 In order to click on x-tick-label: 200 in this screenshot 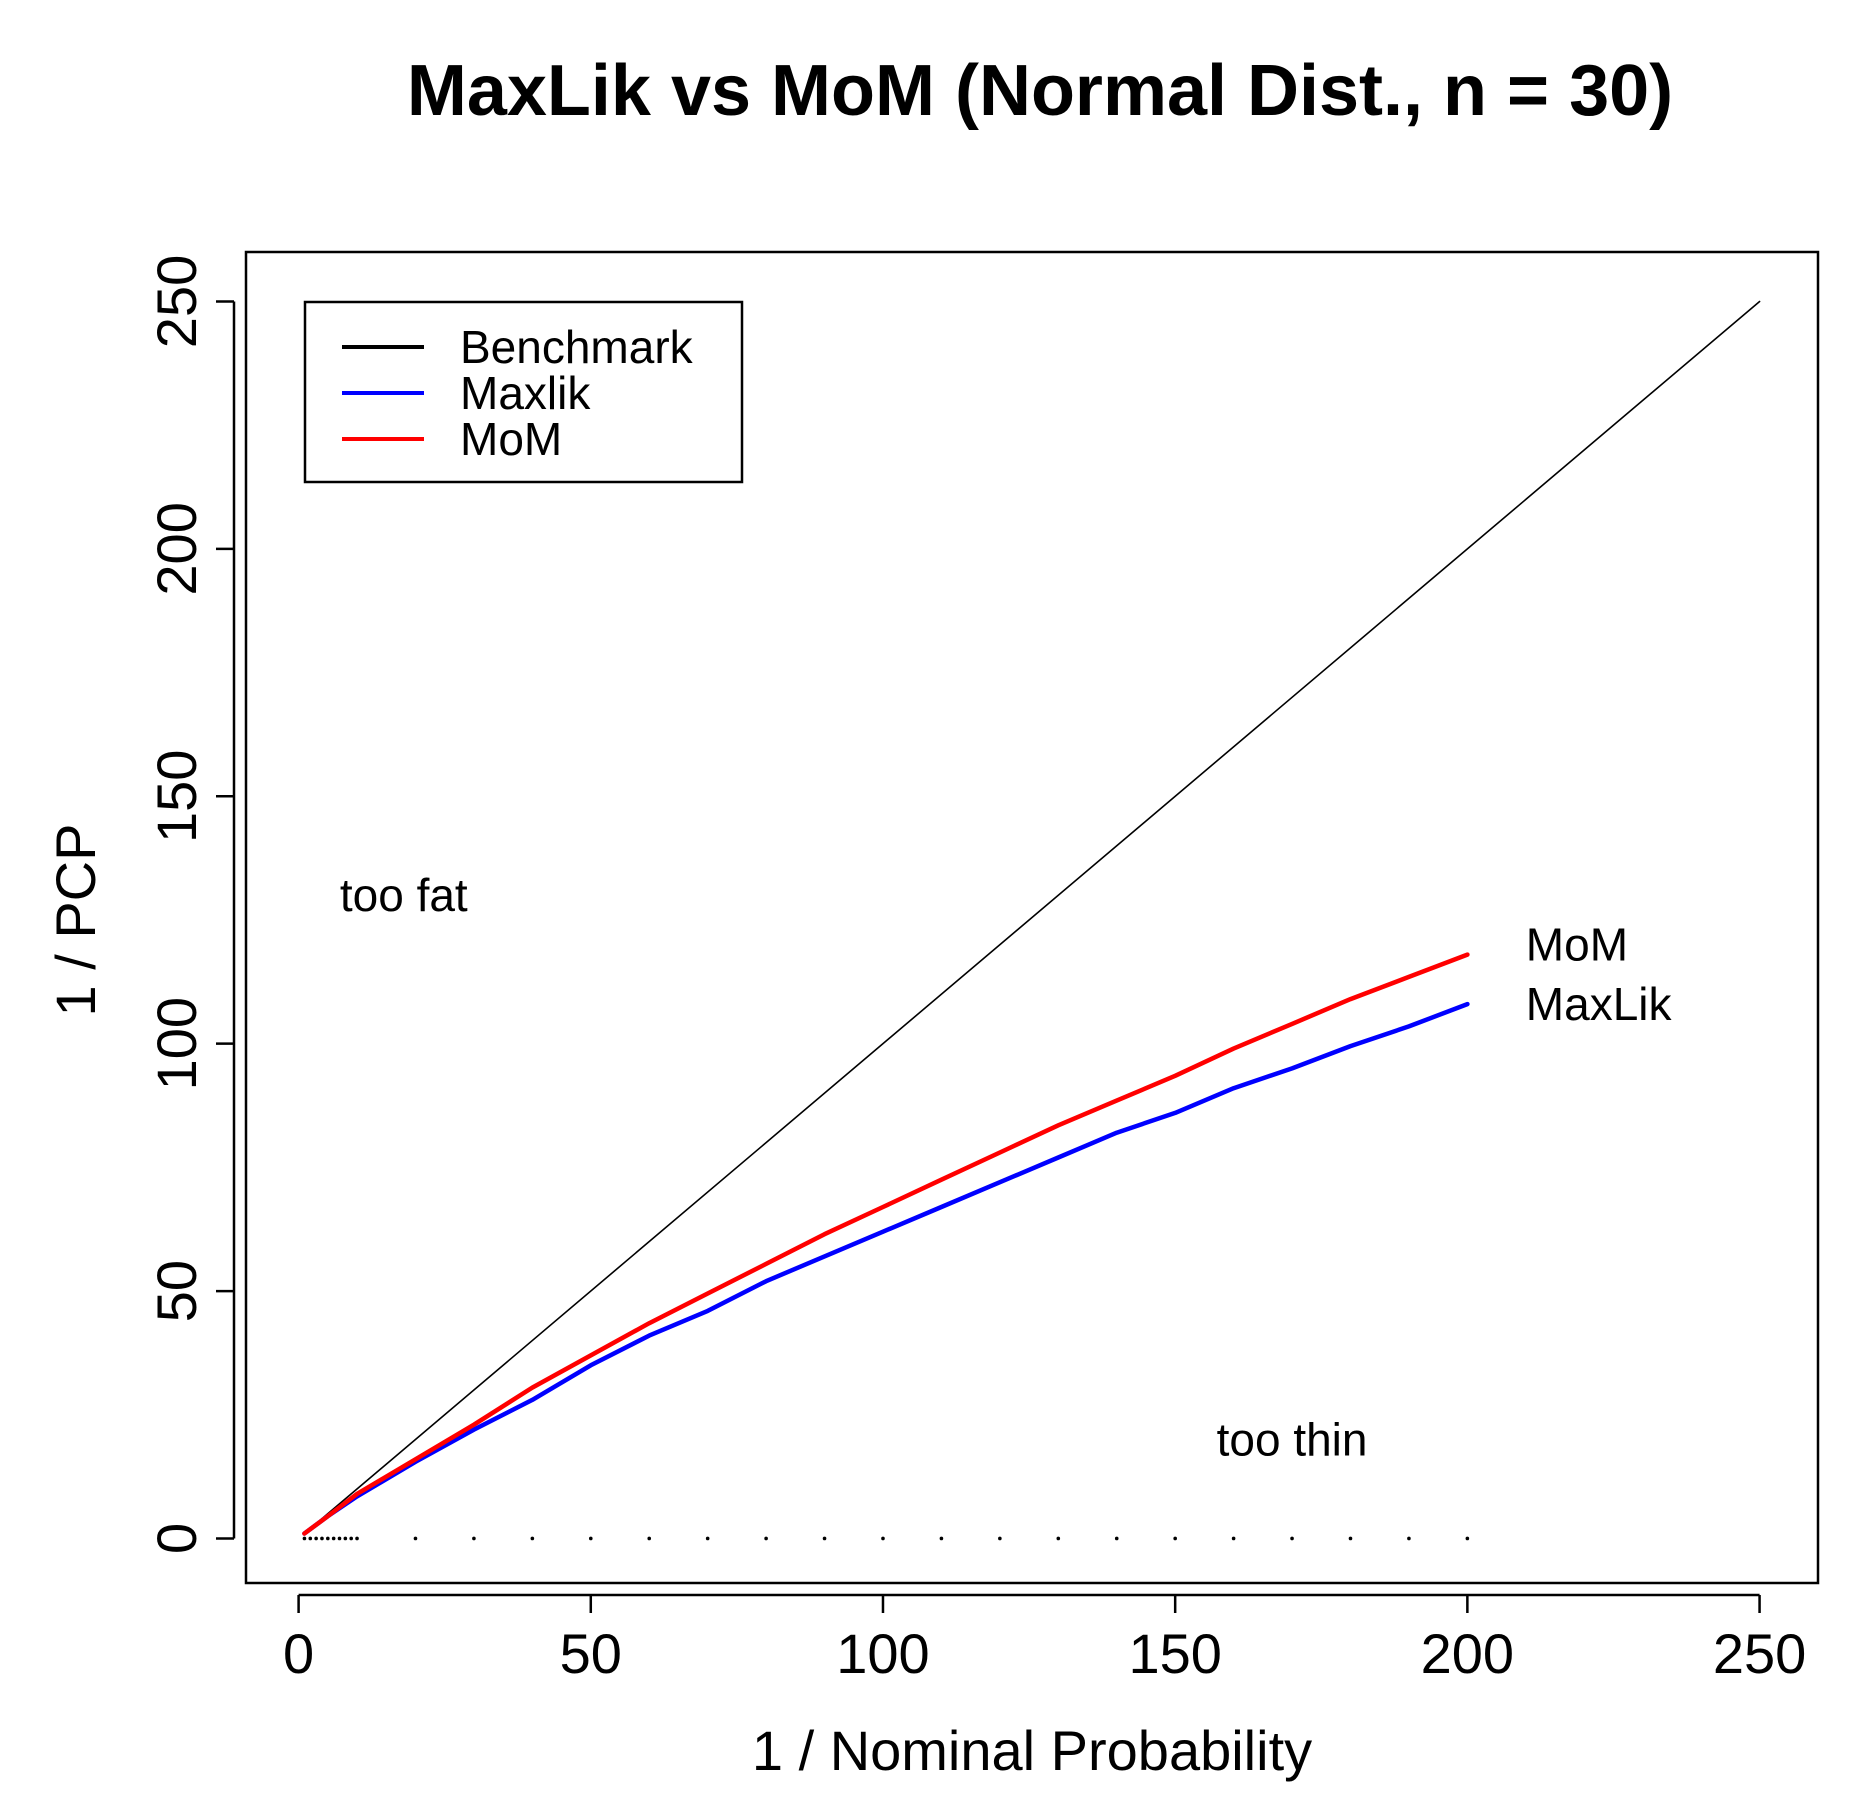, I will do `click(1467, 1653)`.